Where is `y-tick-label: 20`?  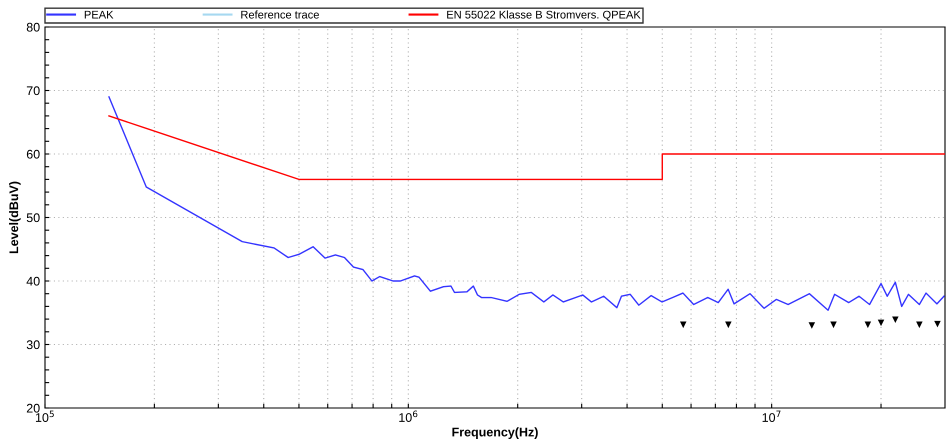 y-tick-label: 20 is located at coordinates (33, 408).